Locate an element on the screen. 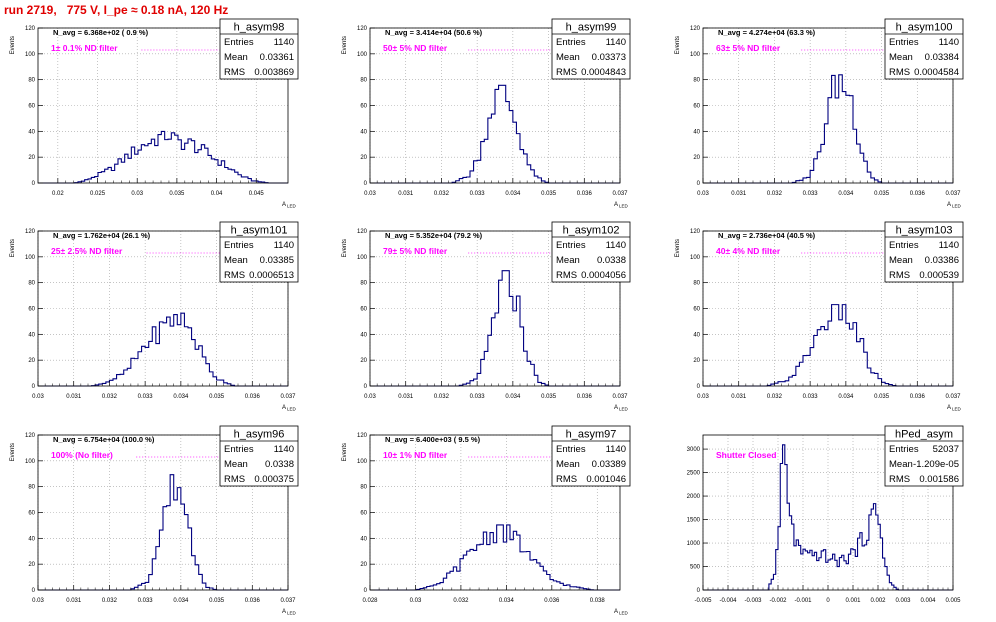 This screenshot has height=622, width=996. navg-label: N_avg = 5.352e+04 (79.2 %) is located at coordinates (434, 235).